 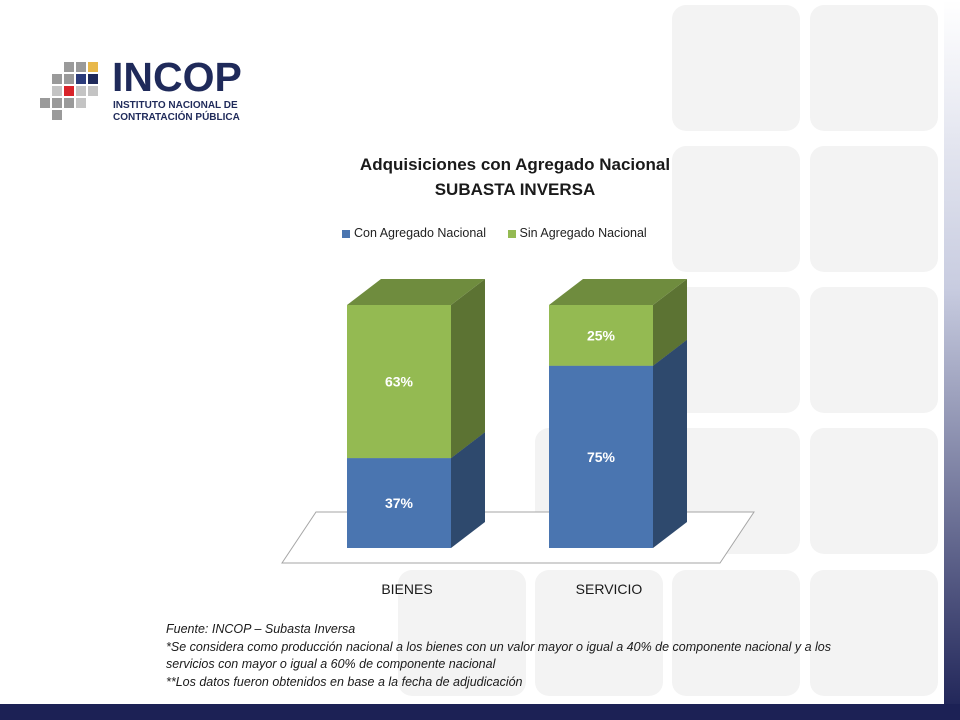 I want to click on data-label-bienes-0: 37%, so click(x=399, y=503).